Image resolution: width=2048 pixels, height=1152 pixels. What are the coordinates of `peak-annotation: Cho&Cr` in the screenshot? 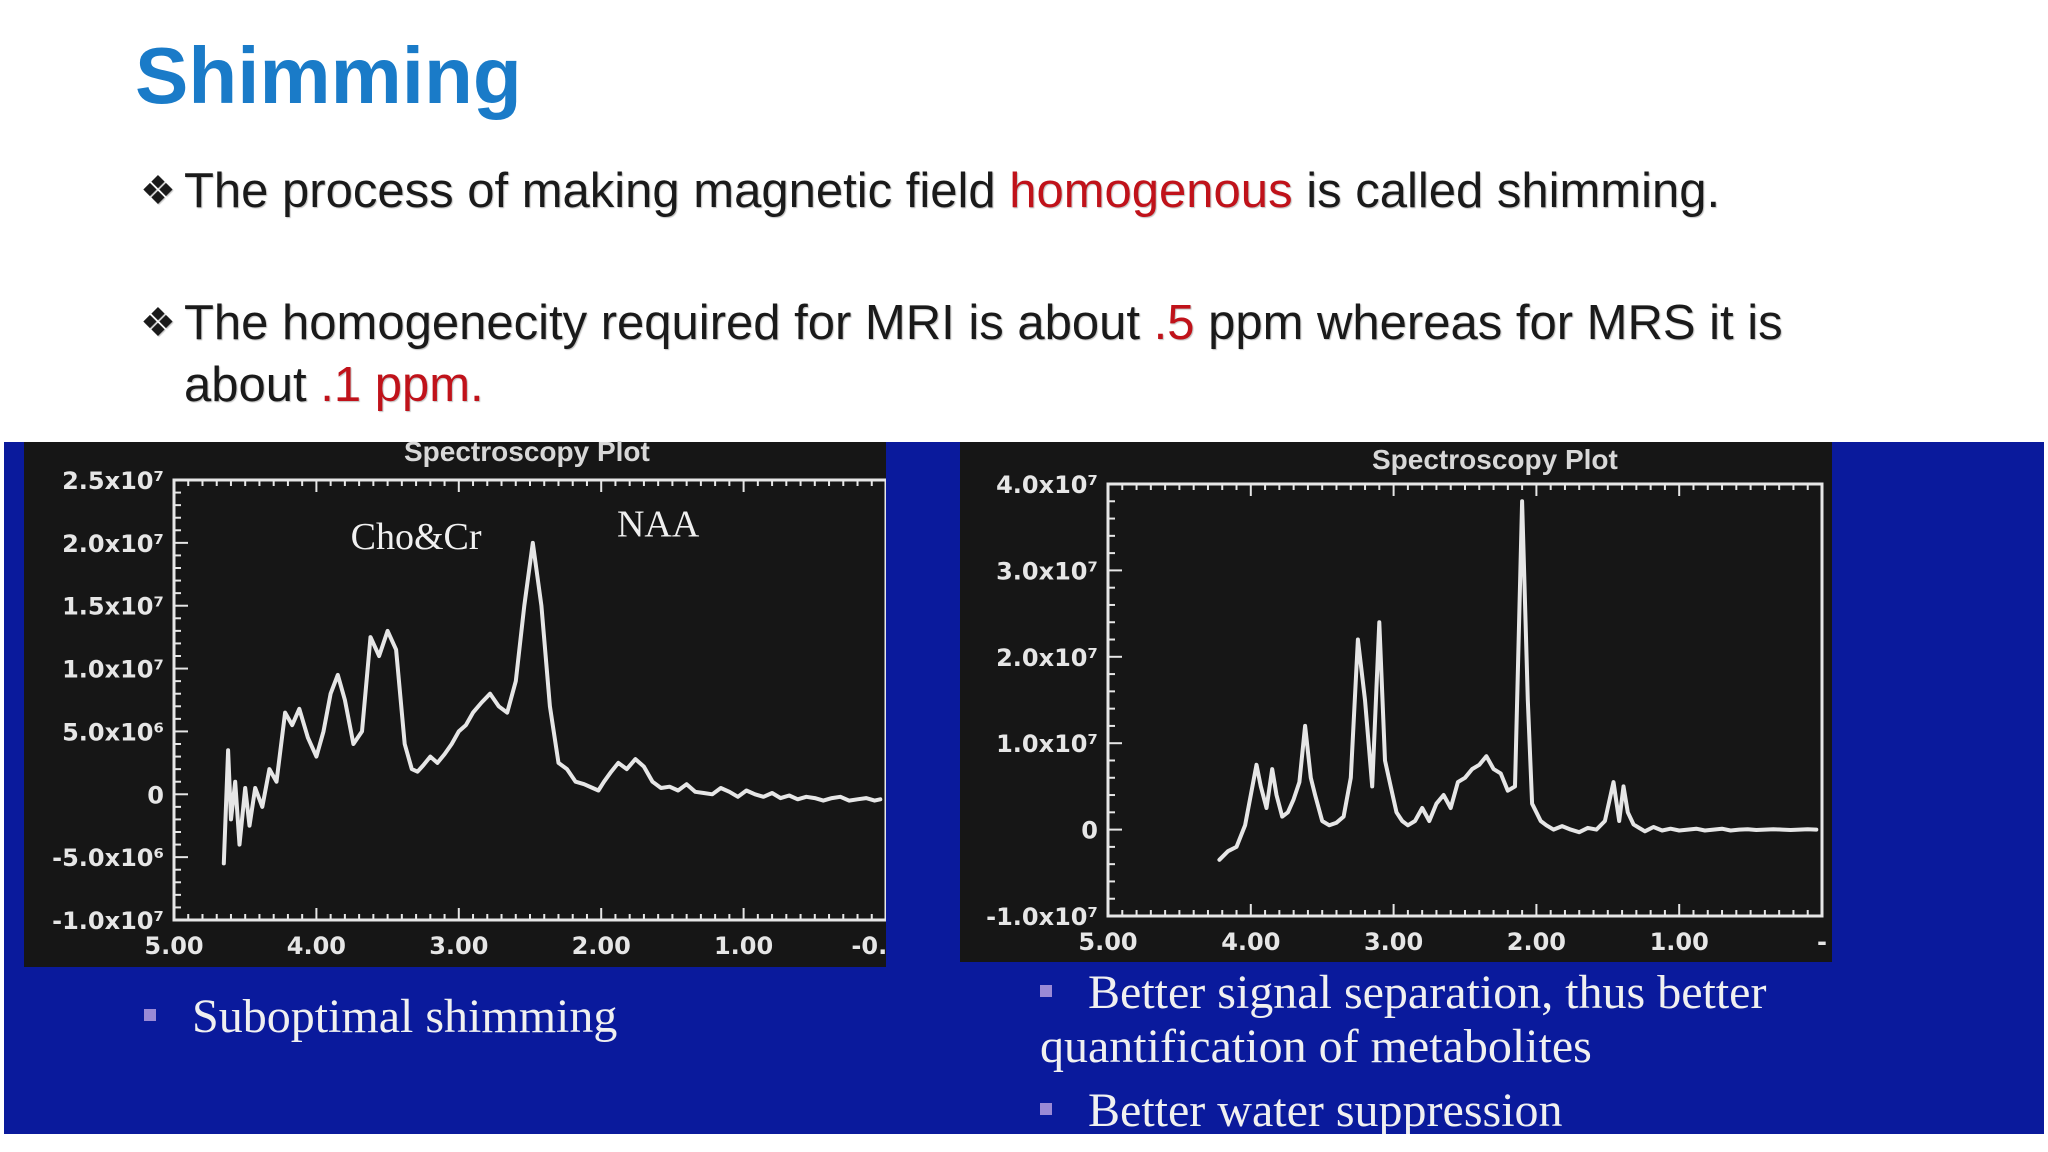 It's located at (416, 537).